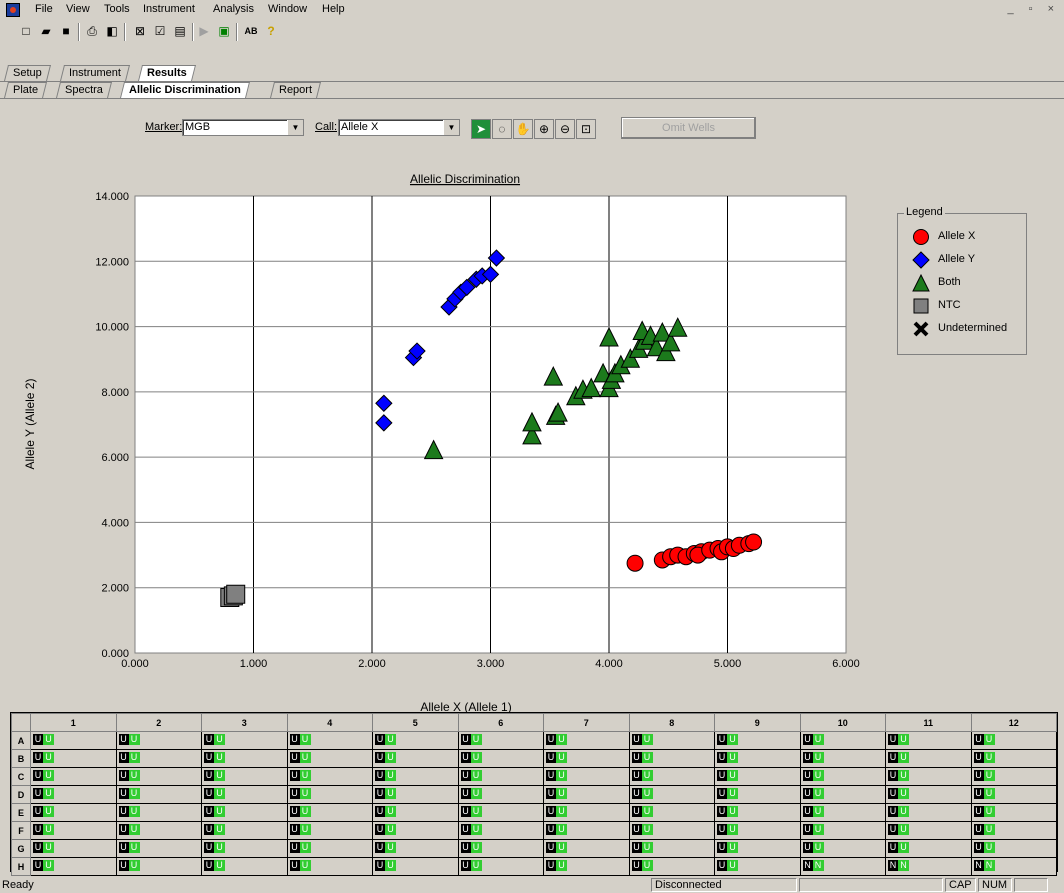 Image resolution: width=1064 pixels, height=893 pixels. I want to click on run-to-icon: ▣, so click(224, 31).